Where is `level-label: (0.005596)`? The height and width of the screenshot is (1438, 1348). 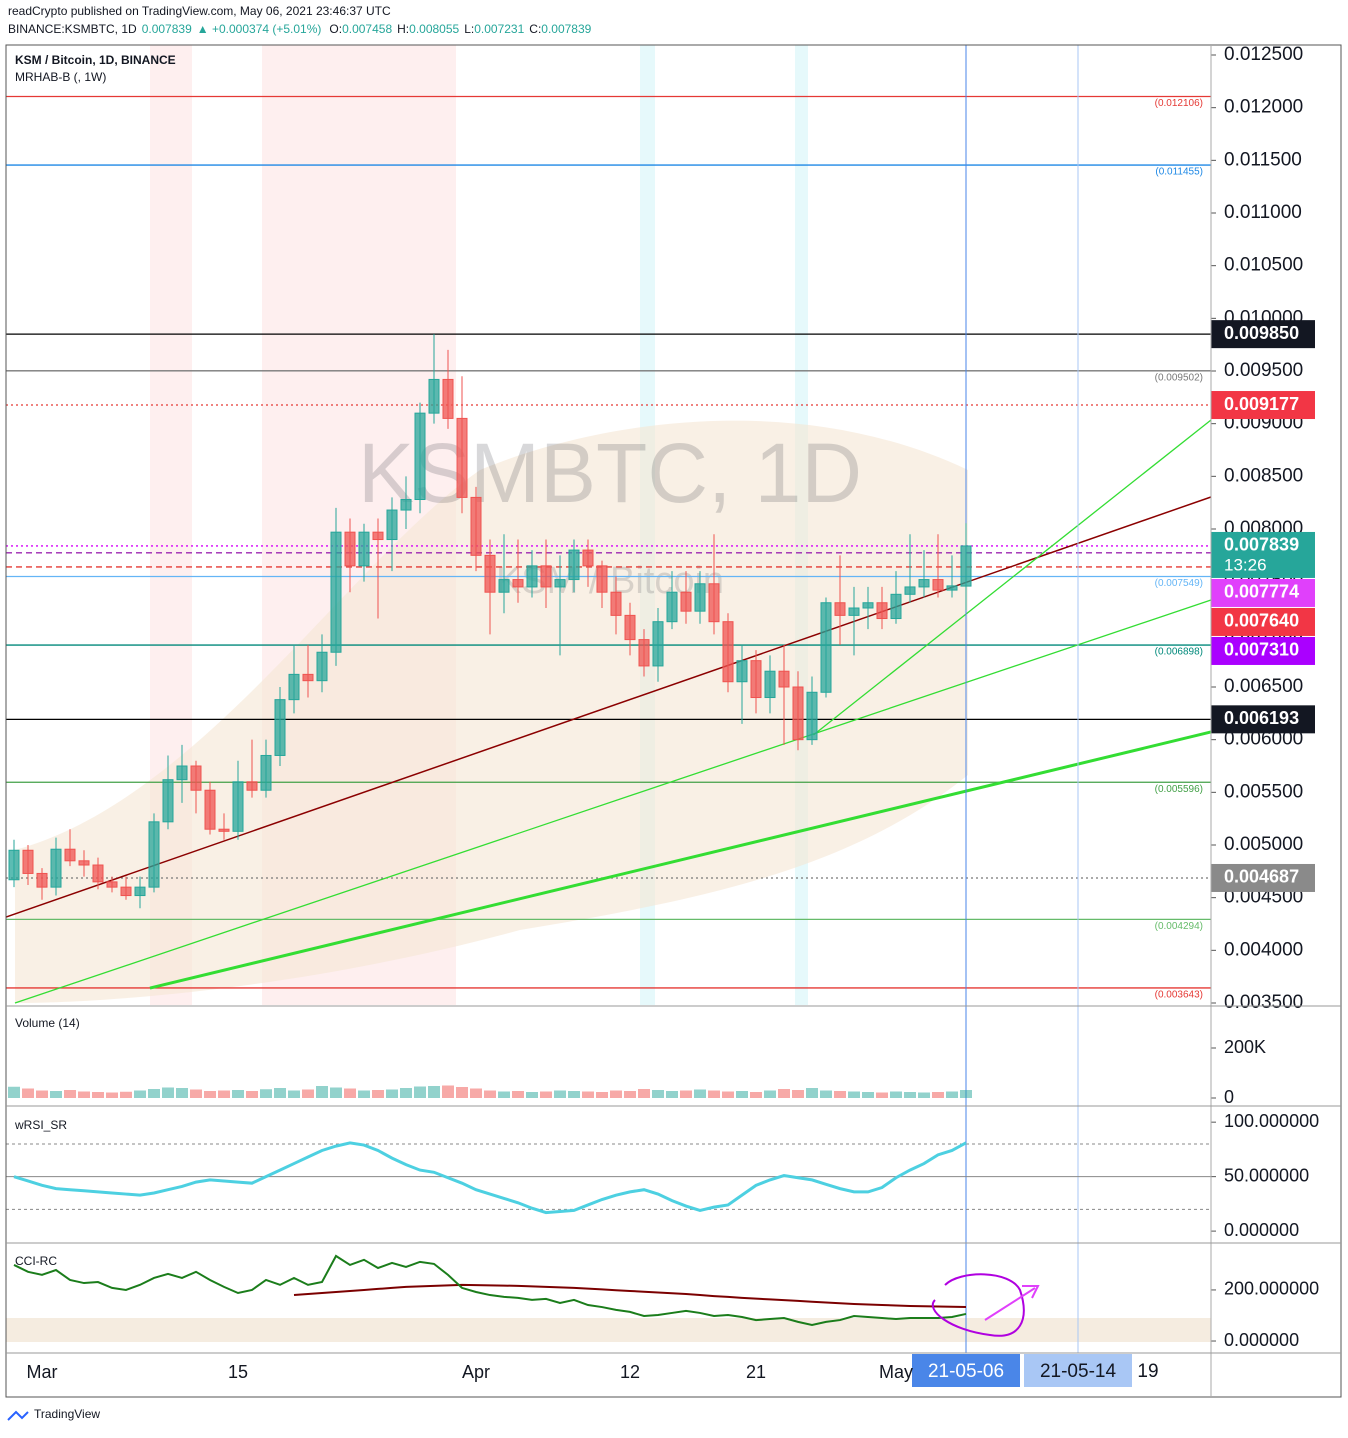
level-label: (0.005596) is located at coordinates (1179, 789).